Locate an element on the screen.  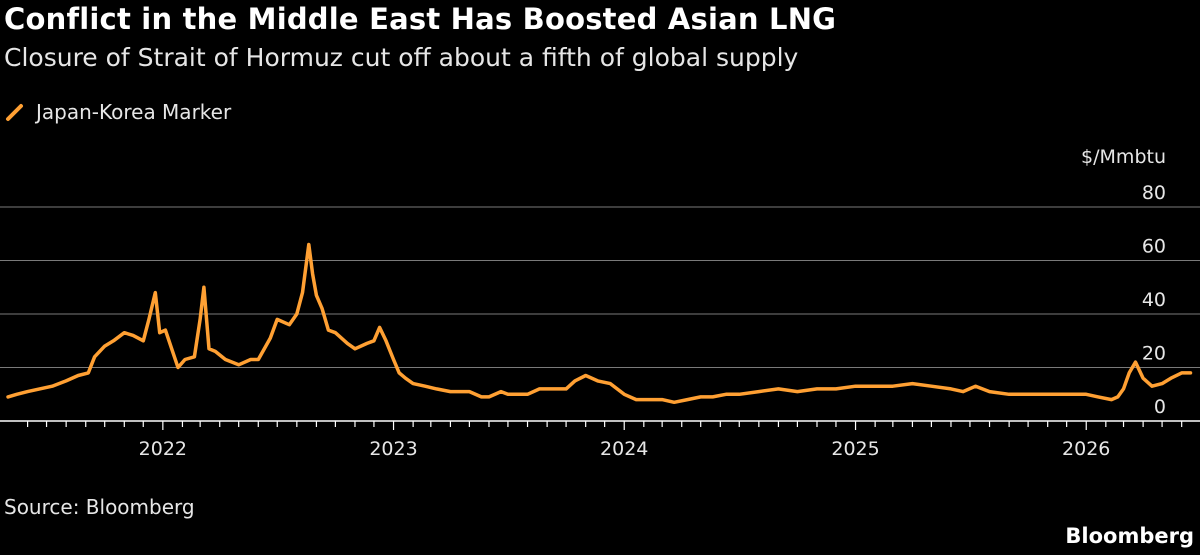
y-tick-label: 40 is located at coordinates (1154, 300).